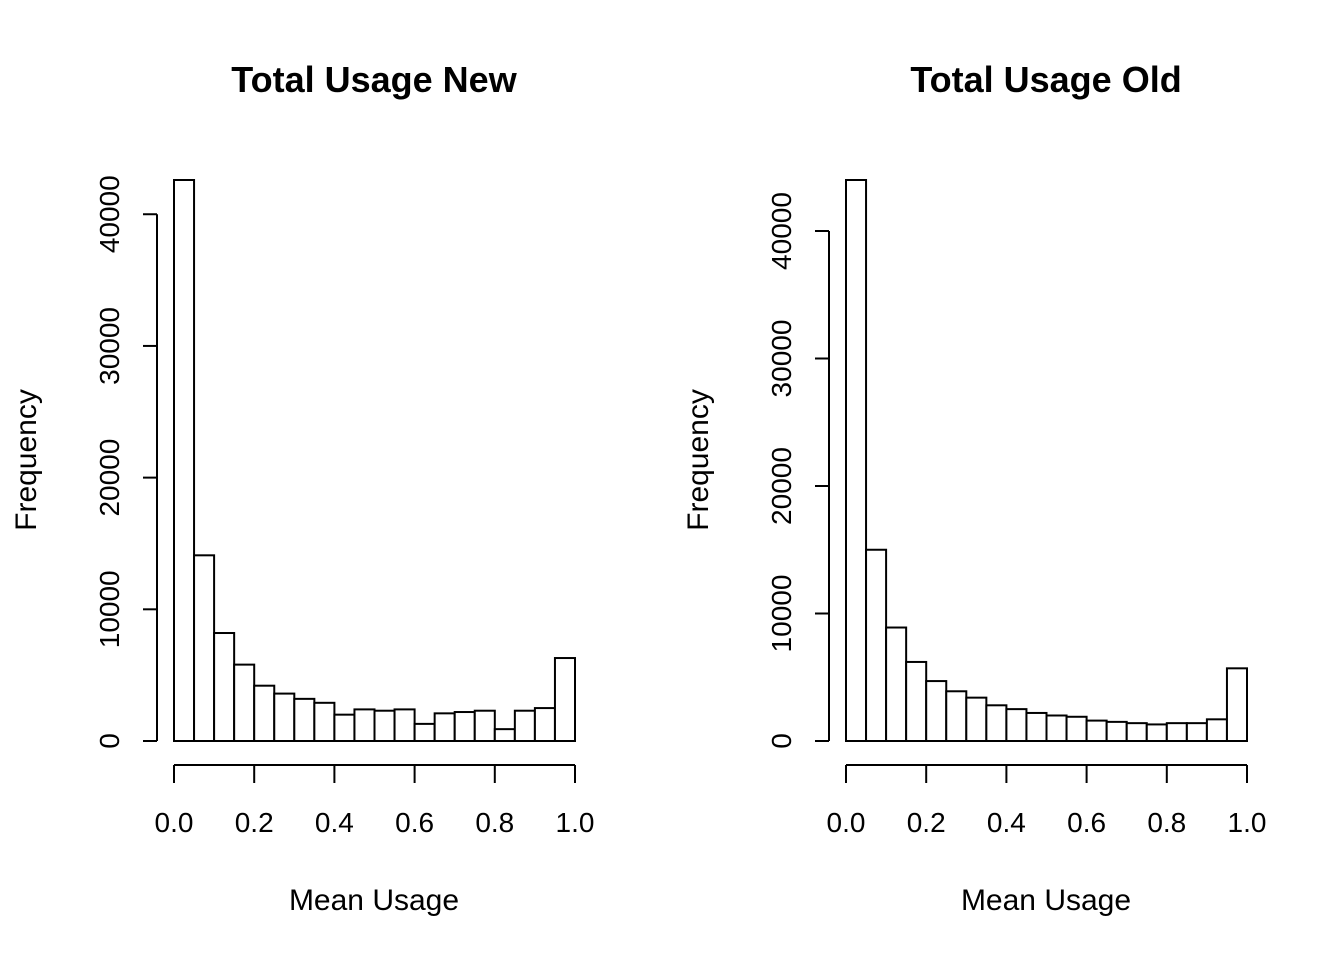 The height and width of the screenshot is (960, 1344). Describe the element at coordinates (1045, 79) in the screenshot. I see `chart-title: Total Usage Old` at that location.